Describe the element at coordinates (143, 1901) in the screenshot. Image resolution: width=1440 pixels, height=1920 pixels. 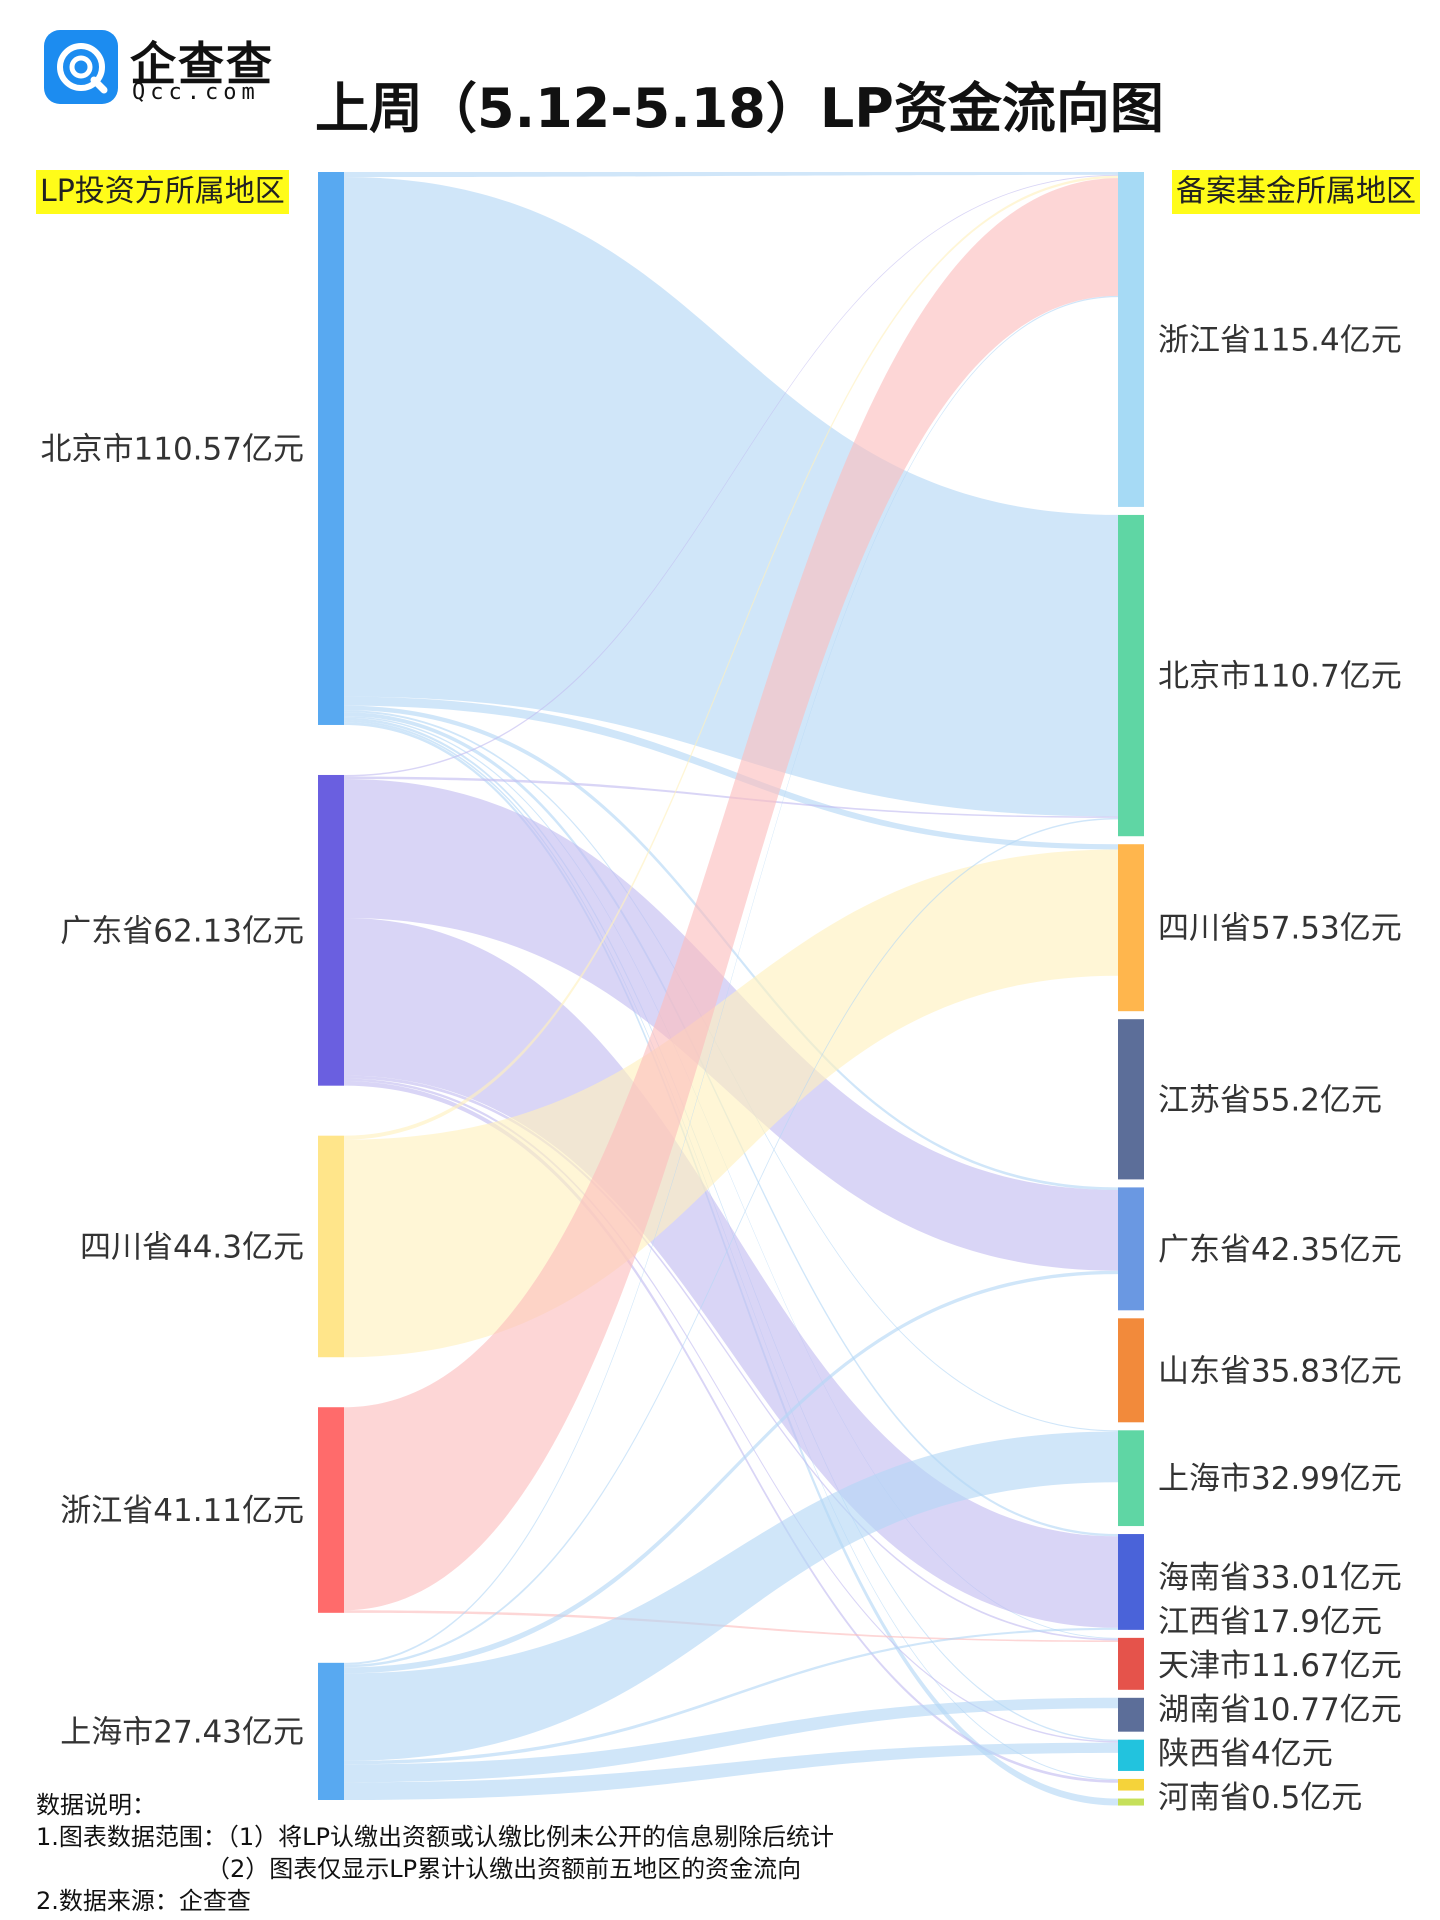
I see `notes-line-3: 2.数据来源：企查查` at that location.